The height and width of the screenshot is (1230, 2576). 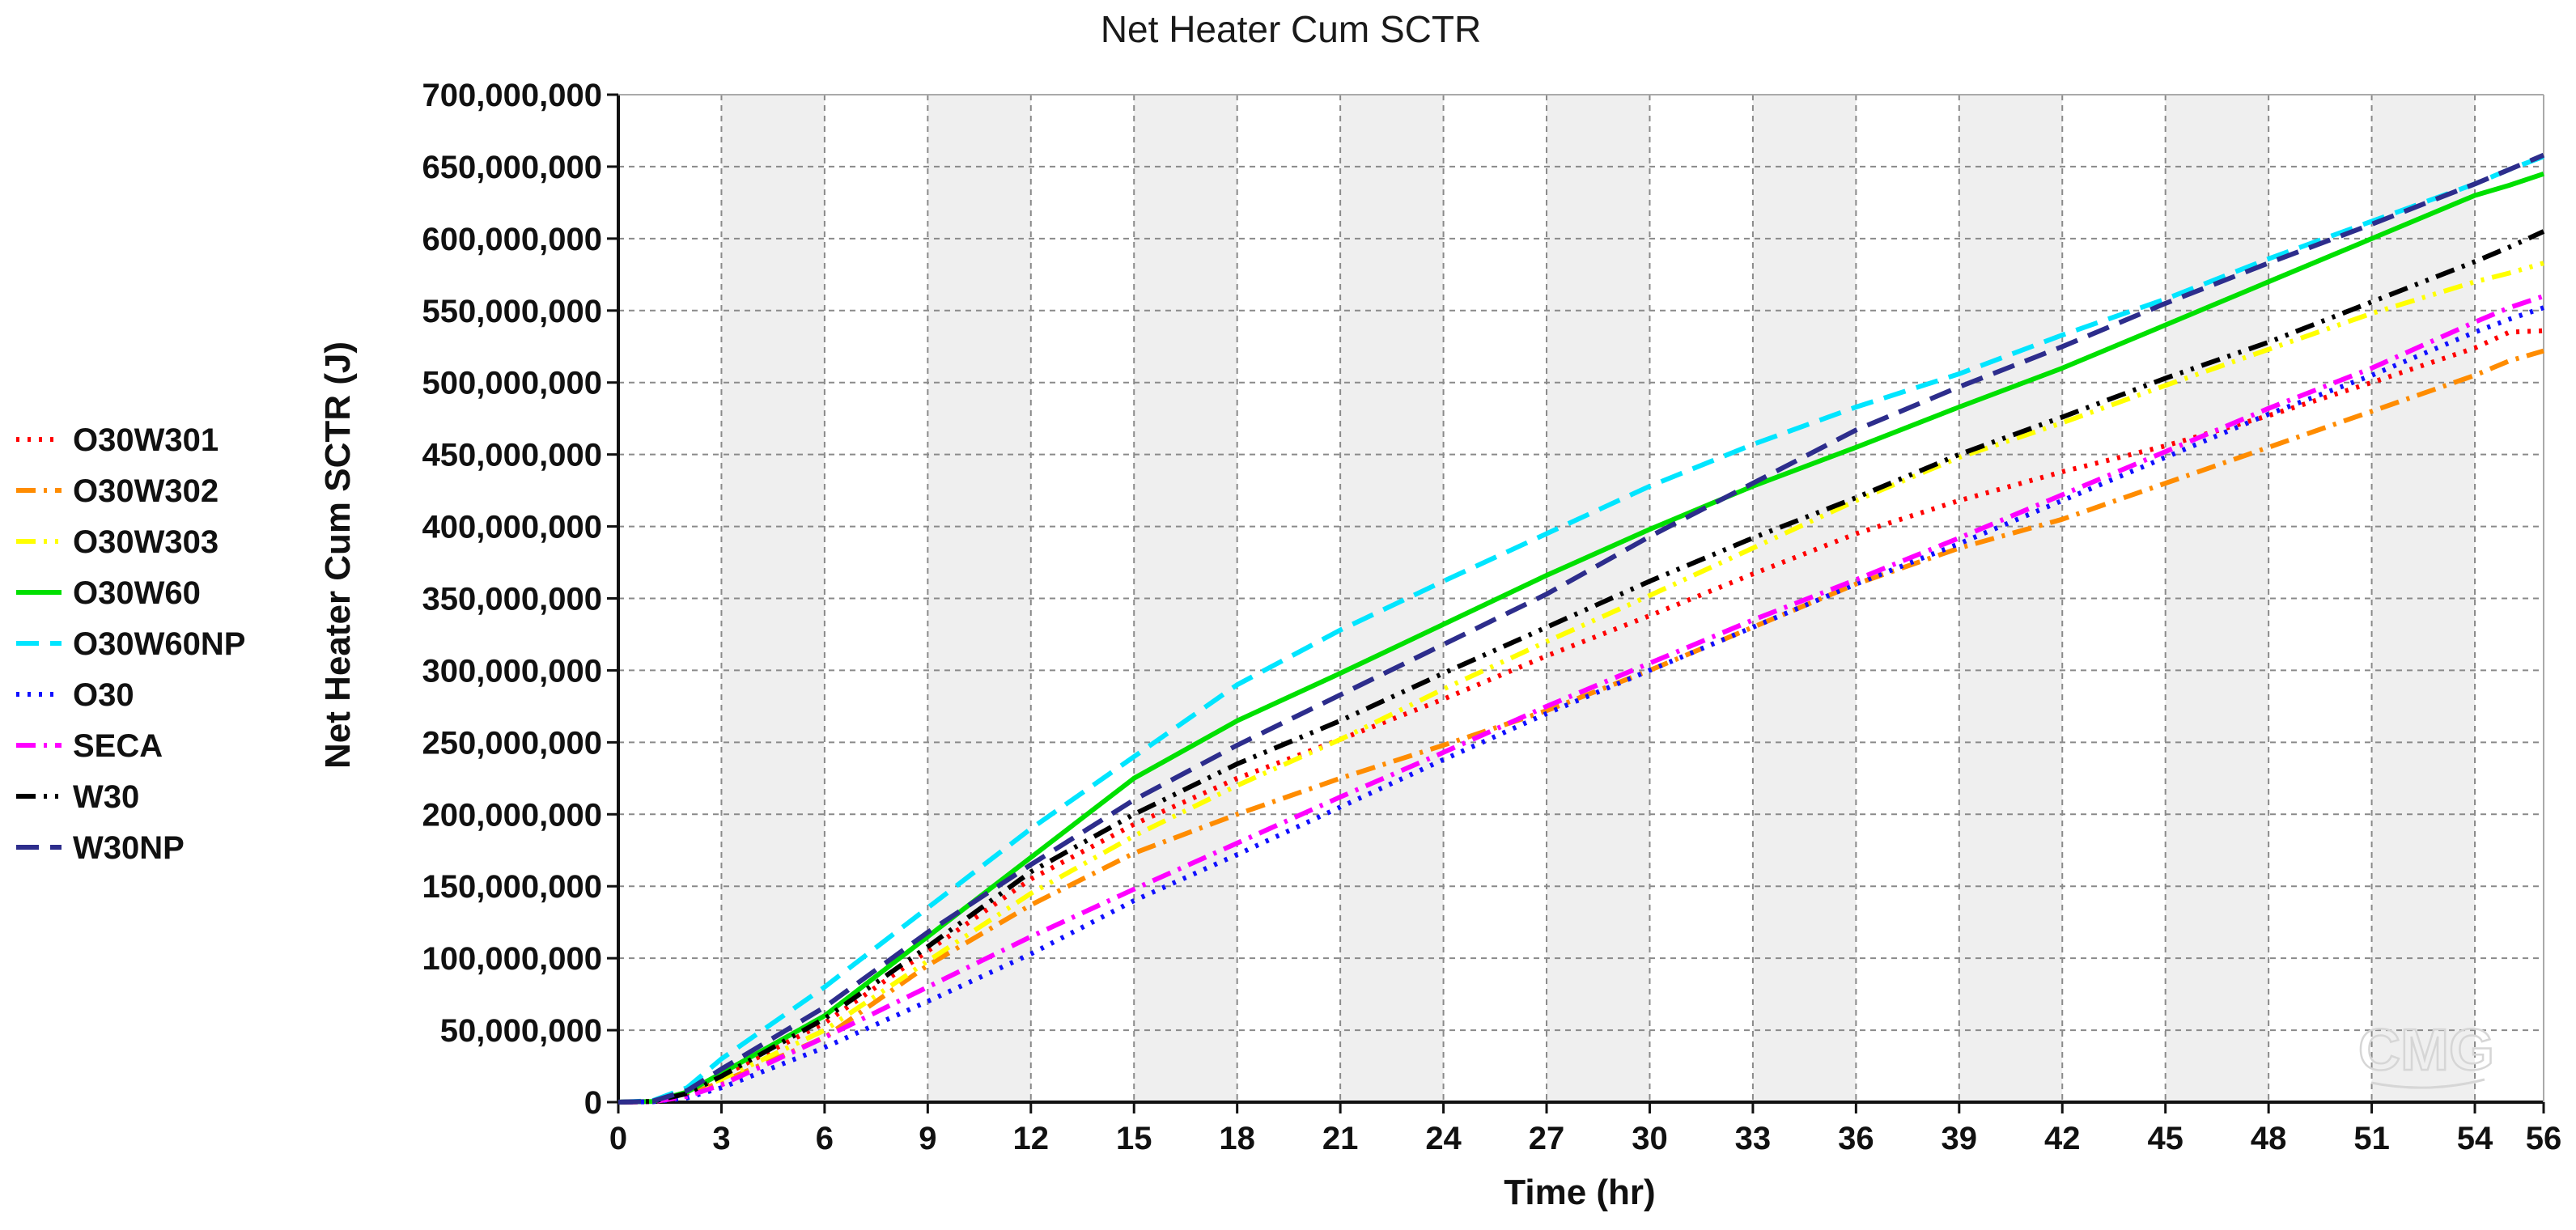 I want to click on x-tick-label: 0, so click(x=618, y=1138).